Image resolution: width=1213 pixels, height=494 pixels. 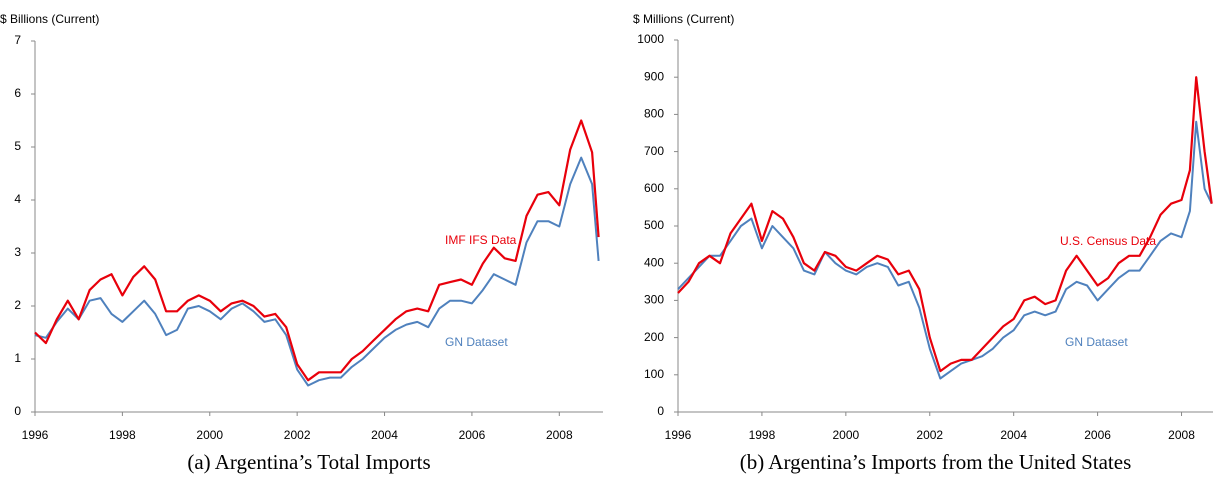 What do you see at coordinates (654, 225) in the screenshot?
I see `y-tick-label: 500` at bounding box center [654, 225].